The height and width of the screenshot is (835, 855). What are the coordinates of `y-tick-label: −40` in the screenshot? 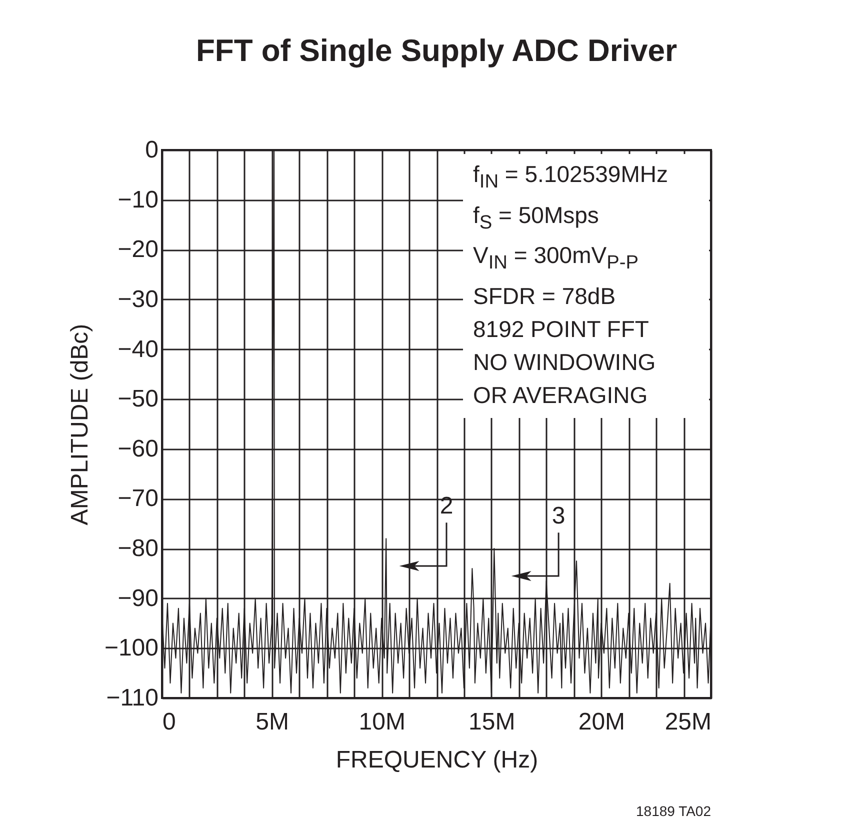 It's located at (138, 349).